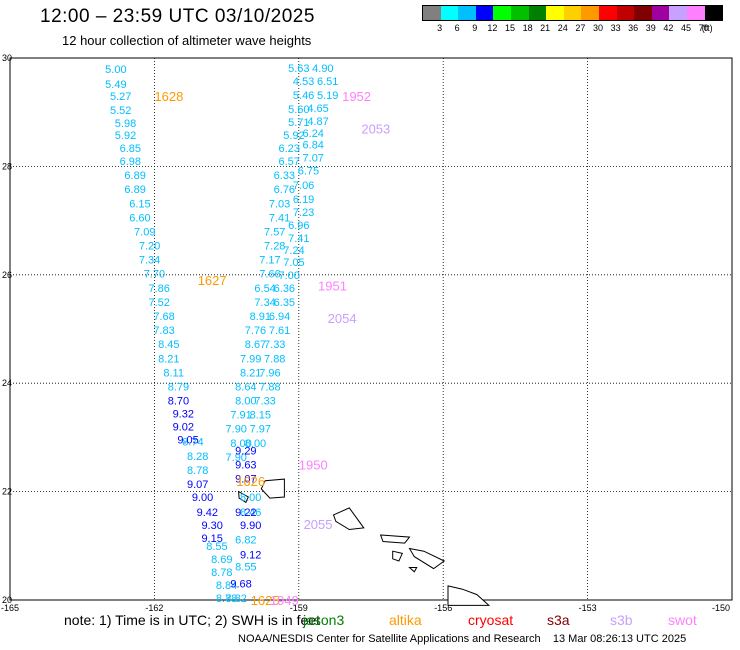  I want to click on wave-height-label: 7.28, so click(274, 247).